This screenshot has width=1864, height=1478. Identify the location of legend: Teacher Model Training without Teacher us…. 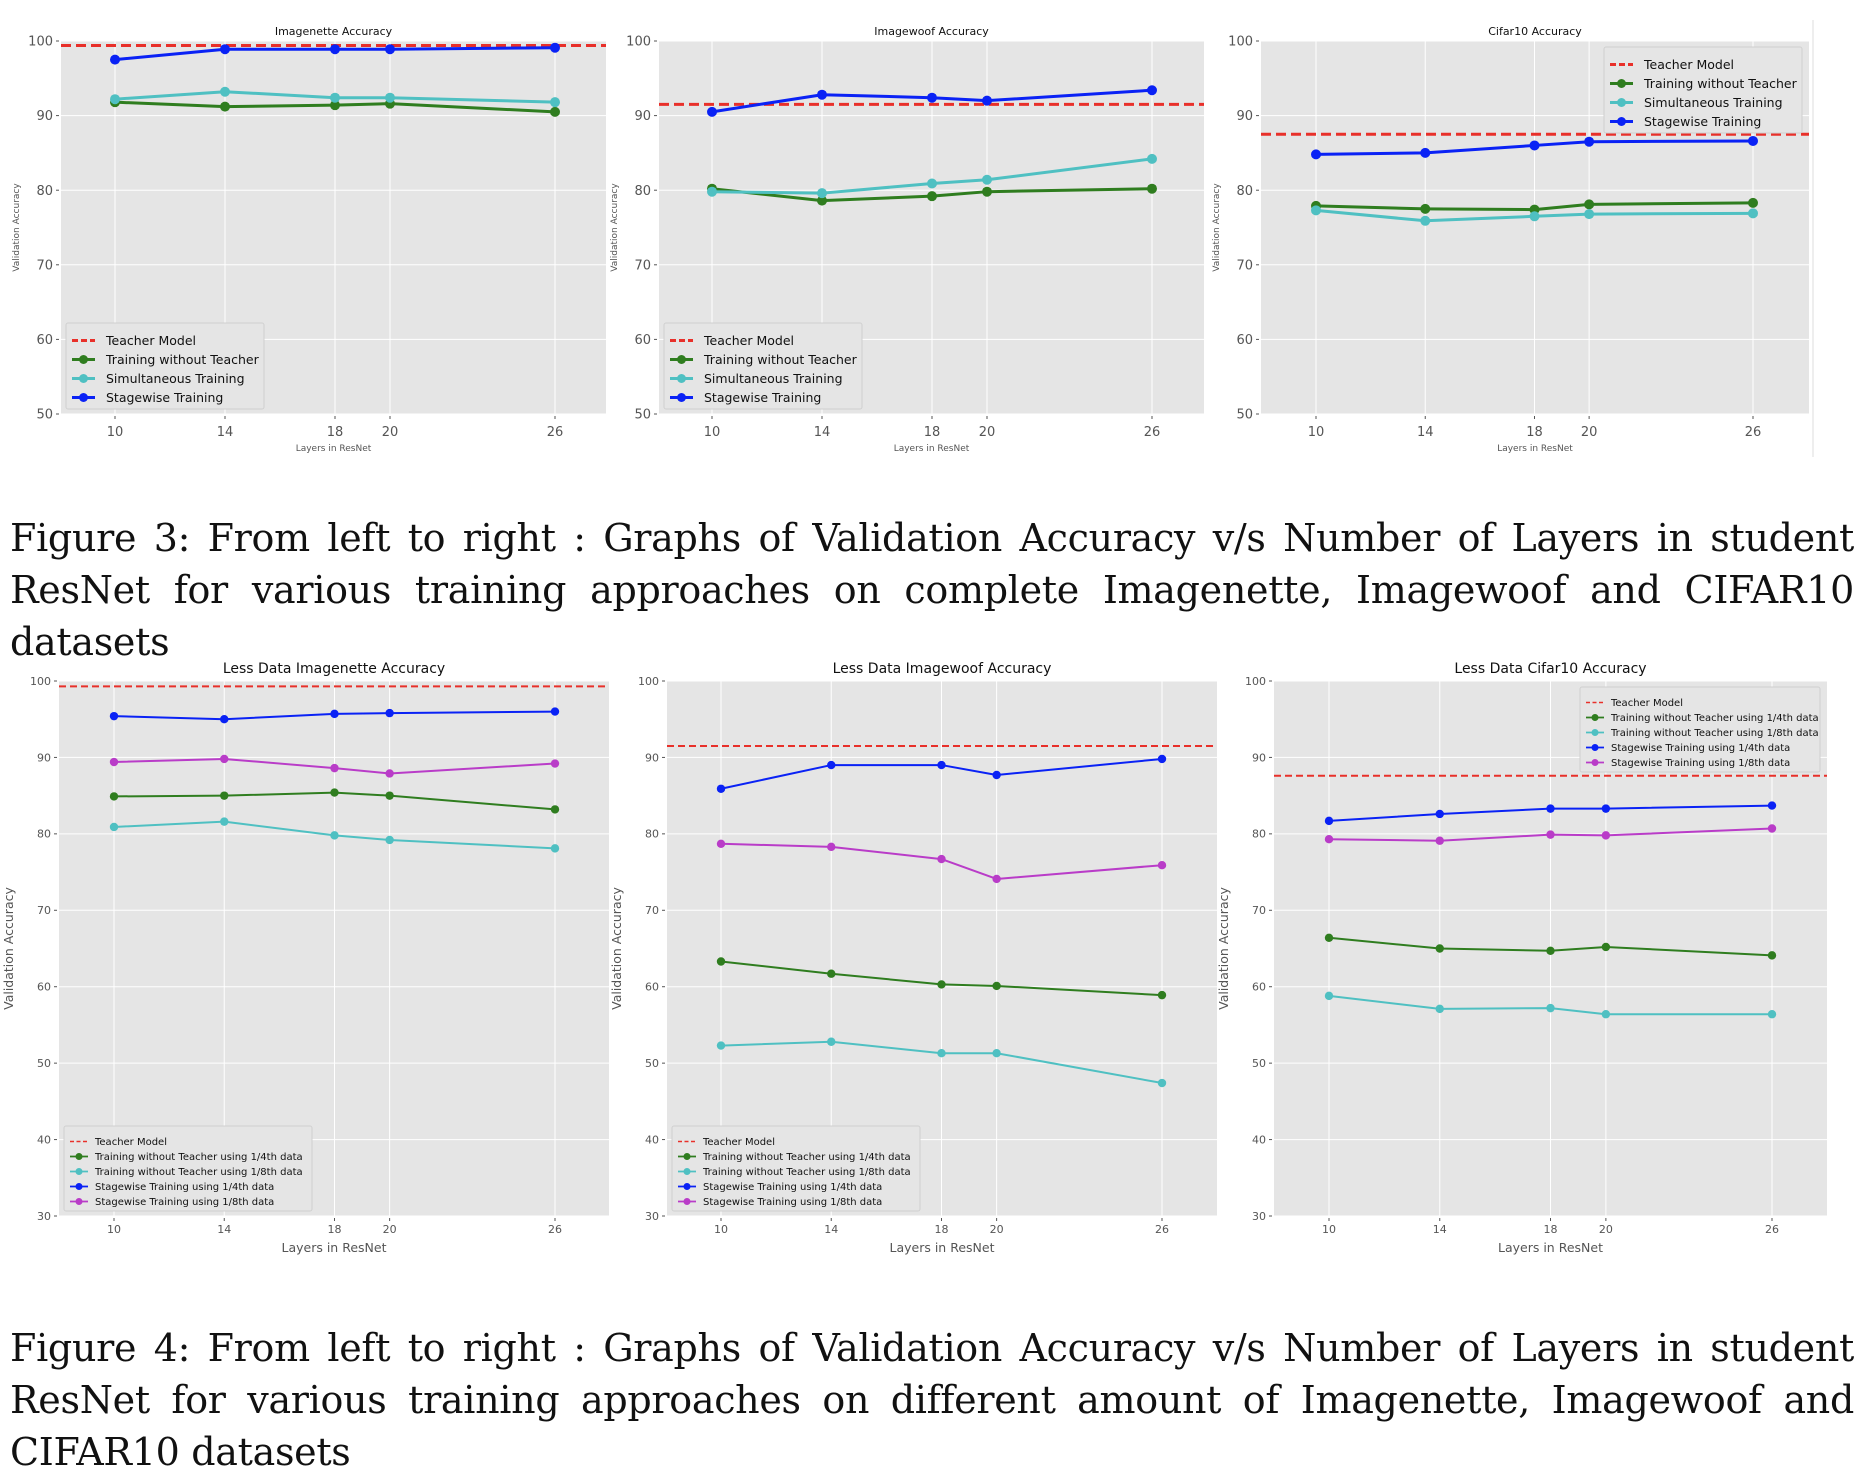
(188, 1168).